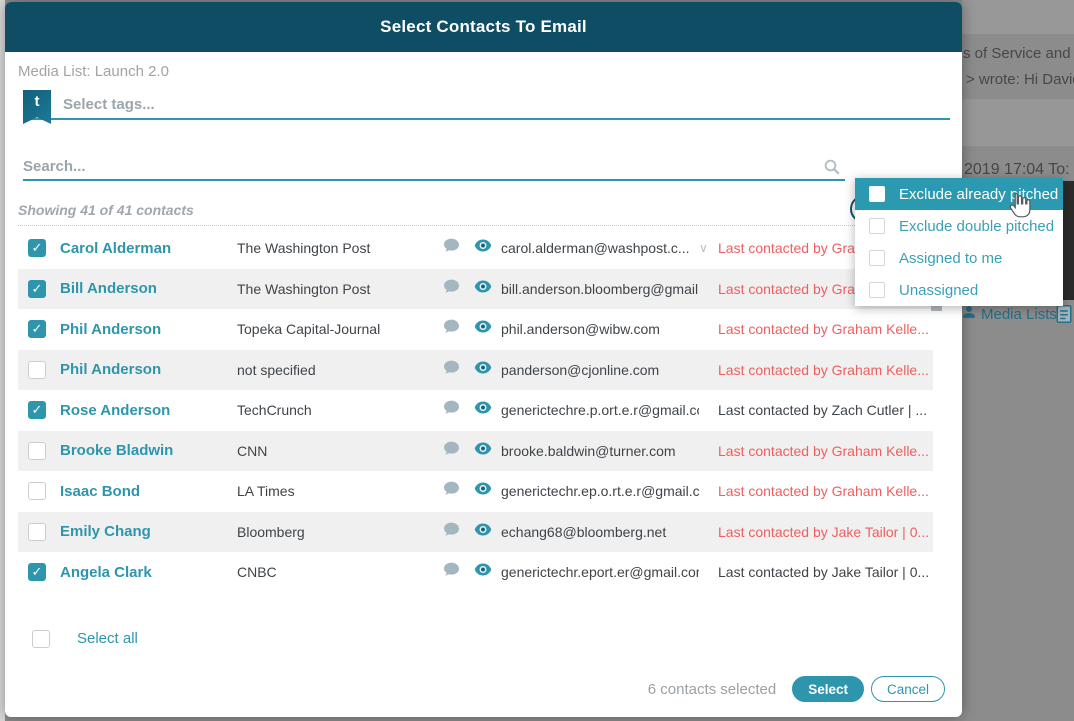 This screenshot has height=721, width=1074. I want to click on contact-email: generictechr.eport.er@gmail.com, so click(600, 572).